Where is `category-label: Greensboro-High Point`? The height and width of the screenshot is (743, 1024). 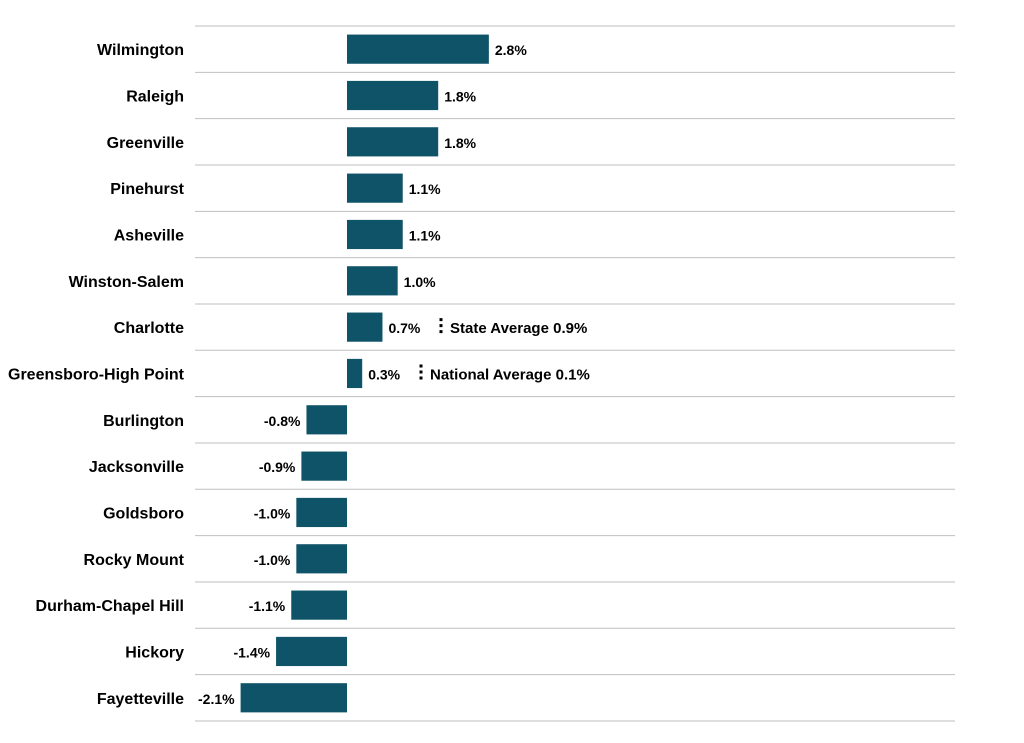
category-label: Greensboro-High Point is located at coordinates (96, 374).